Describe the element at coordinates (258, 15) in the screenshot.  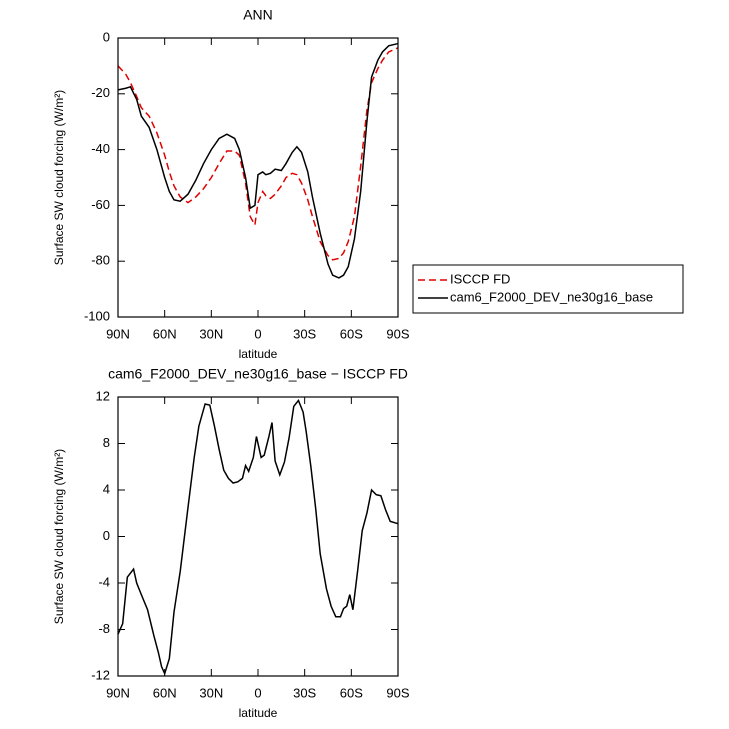
I see `chart-title: ANN` at that location.